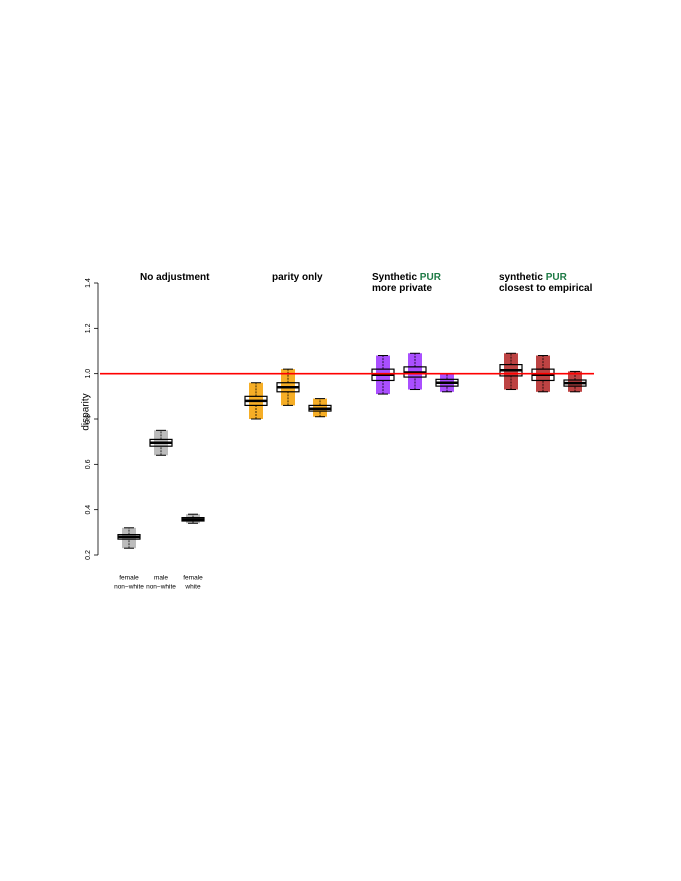  I want to click on panel-title-part: Synthetic, so click(396, 277).